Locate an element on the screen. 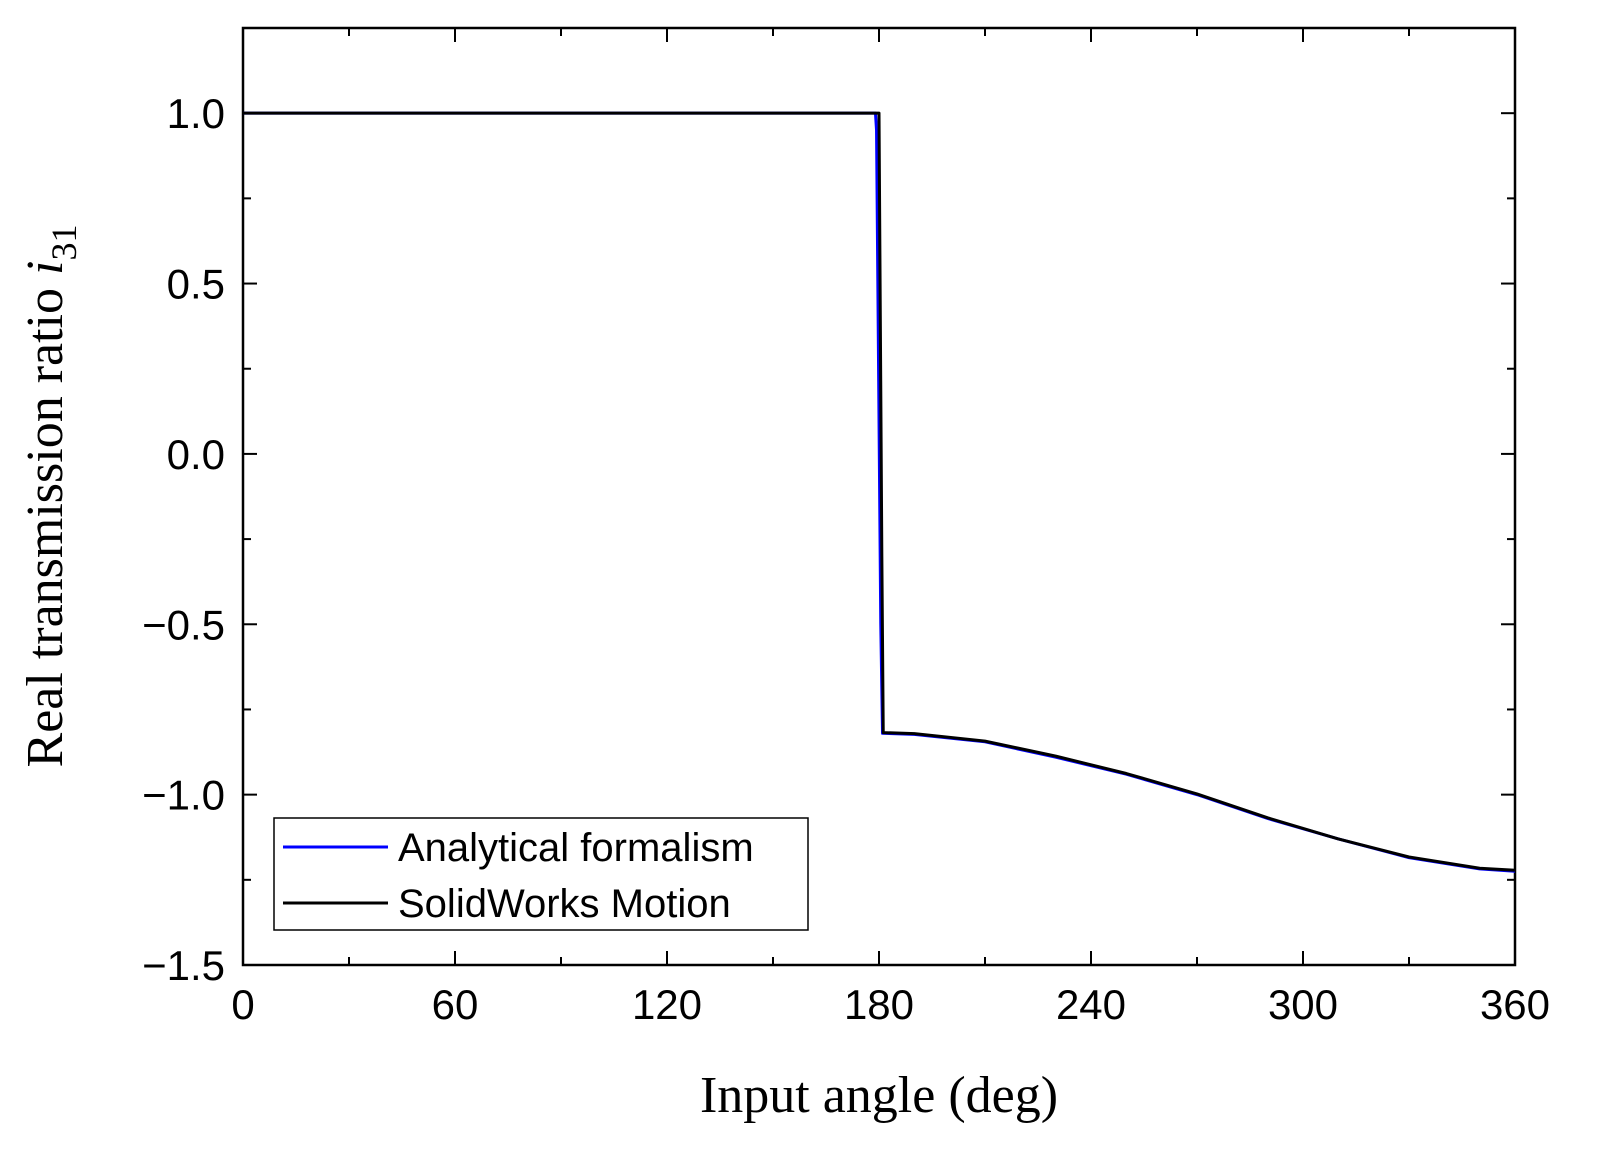 This screenshot has height=1162, width=1599. y-tick-label: 0.0 is located at coordinates (196, 454).